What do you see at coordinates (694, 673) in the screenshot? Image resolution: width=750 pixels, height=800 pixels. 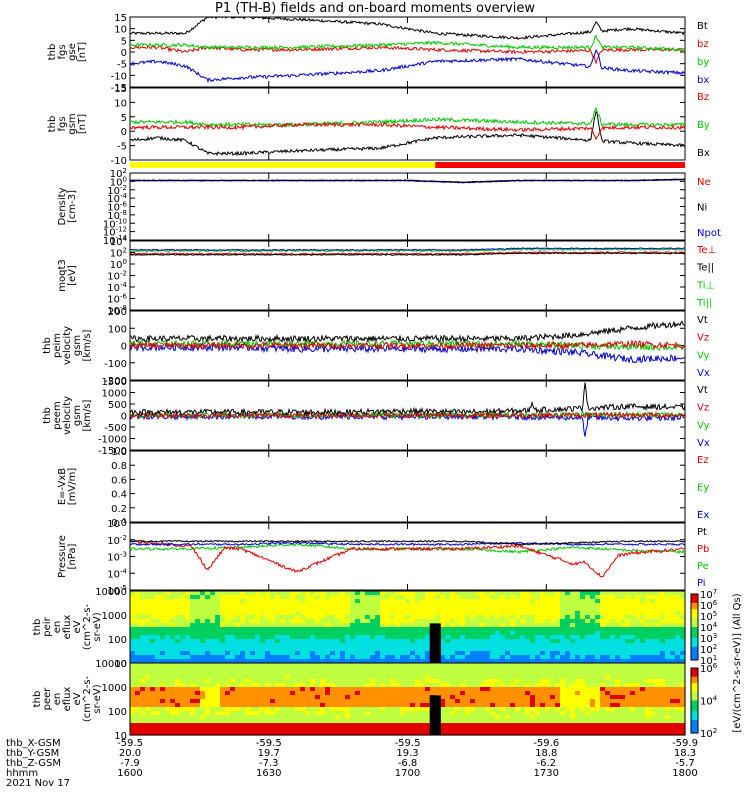 I see `colorbar-cell` at bounding box center [694, 673].